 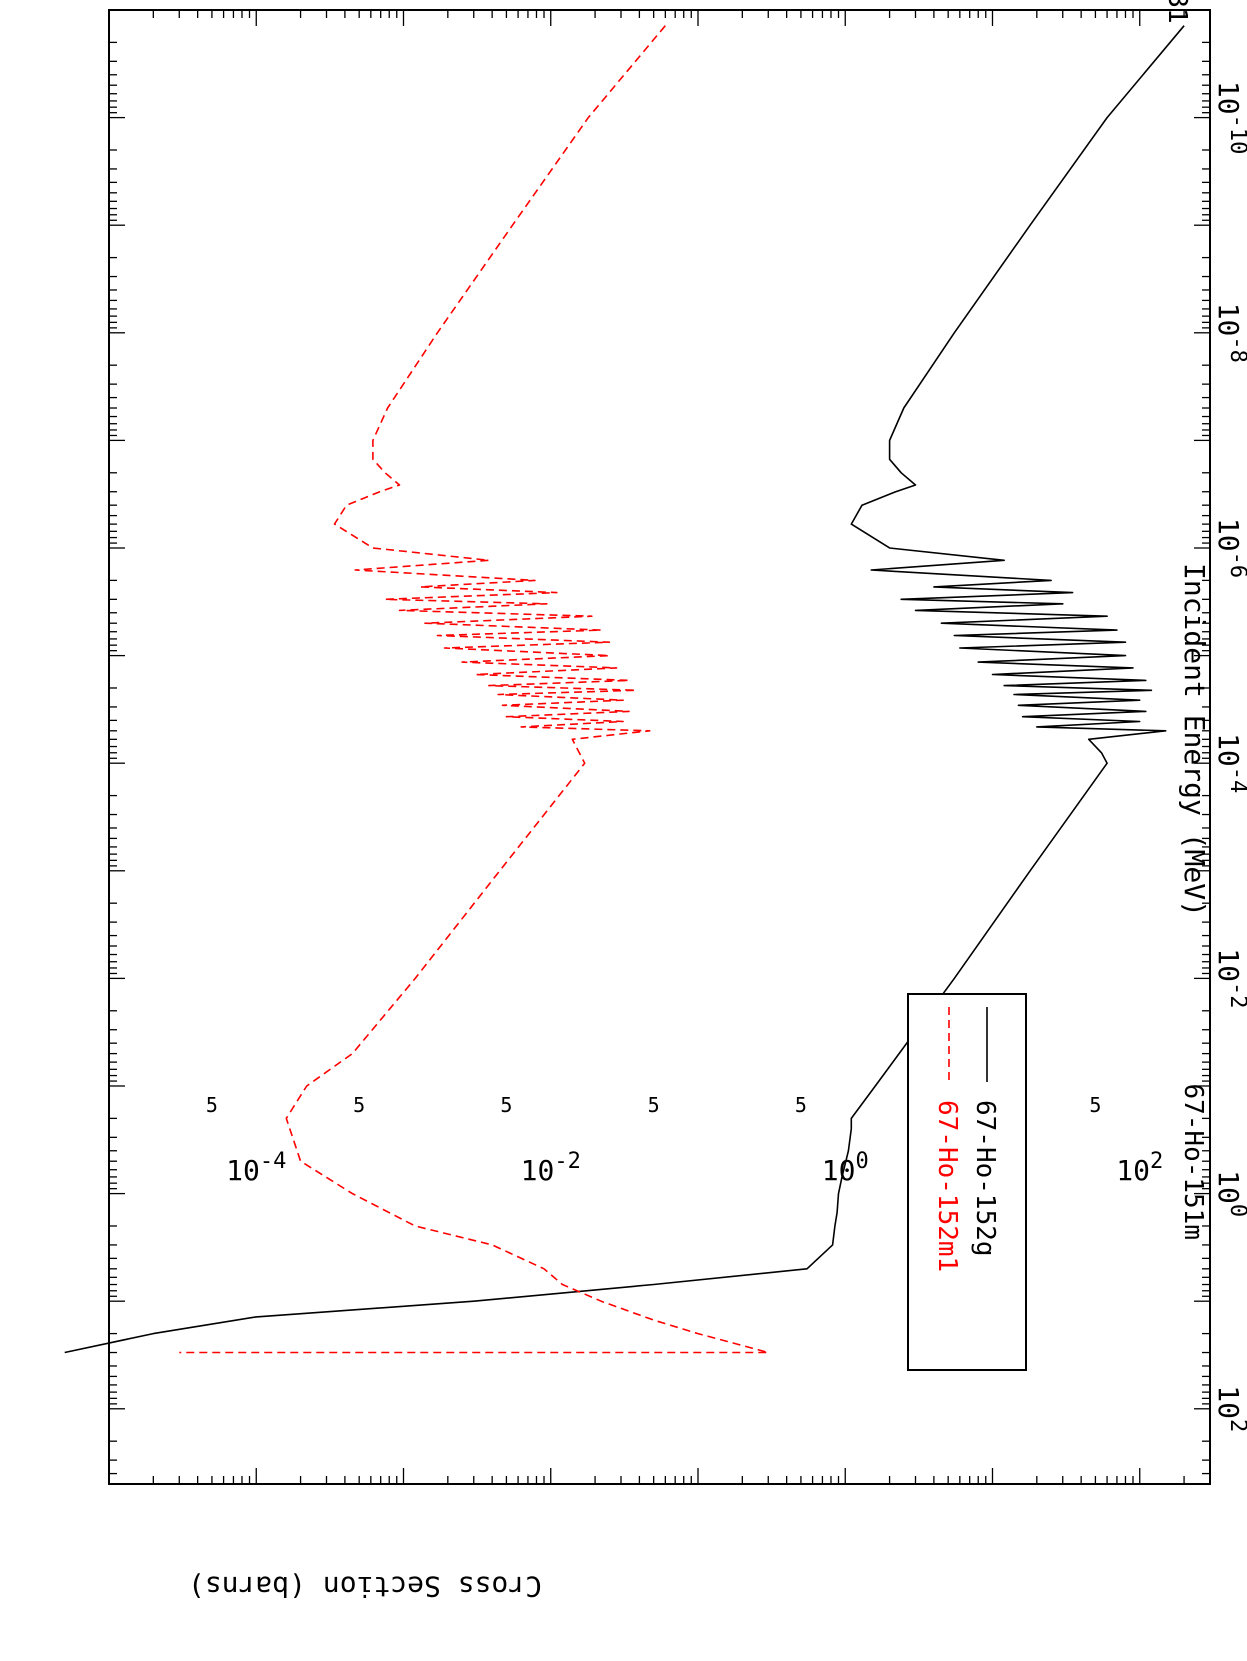 I want to click on x-tick-label: 10-10, so click(x=1229, y=117).